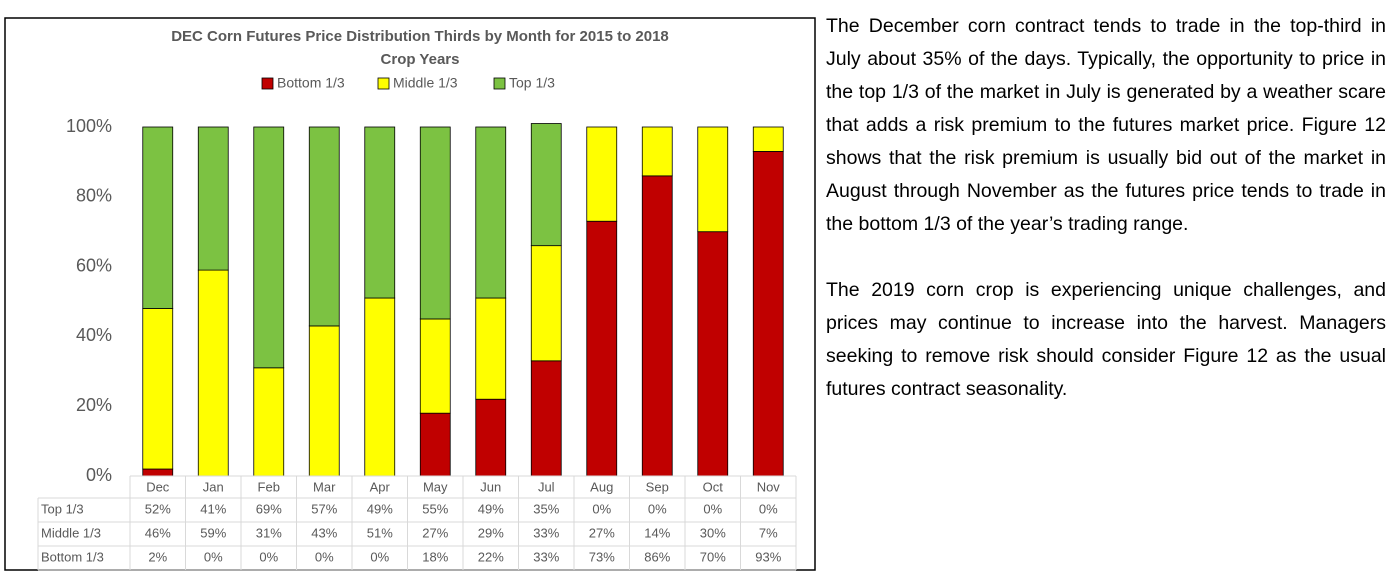 This screenshot has width=1396, height=575. I want to click on table-cell: 18%, so click(435, 556).